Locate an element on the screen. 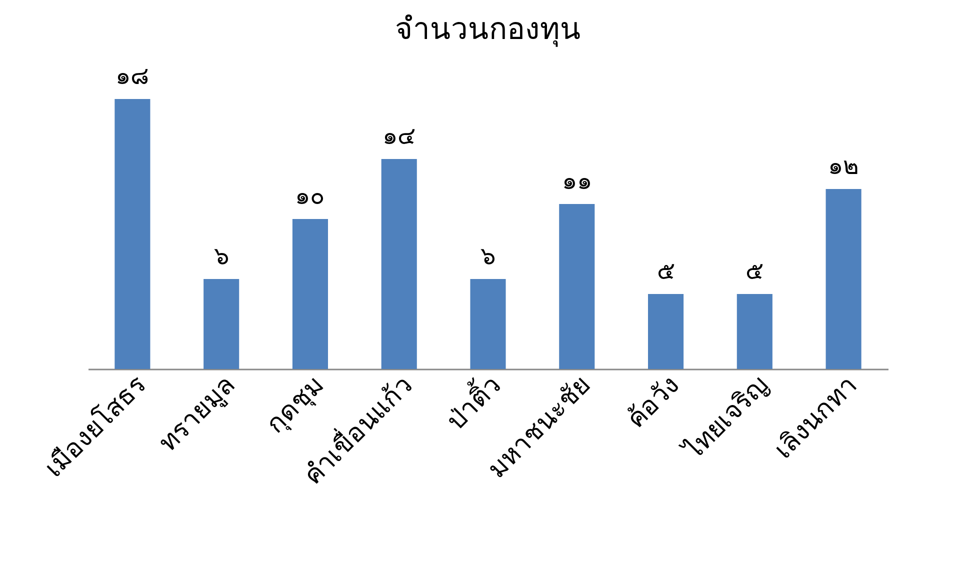  data-label: ๑๔ is located at coordinates (399, 136).